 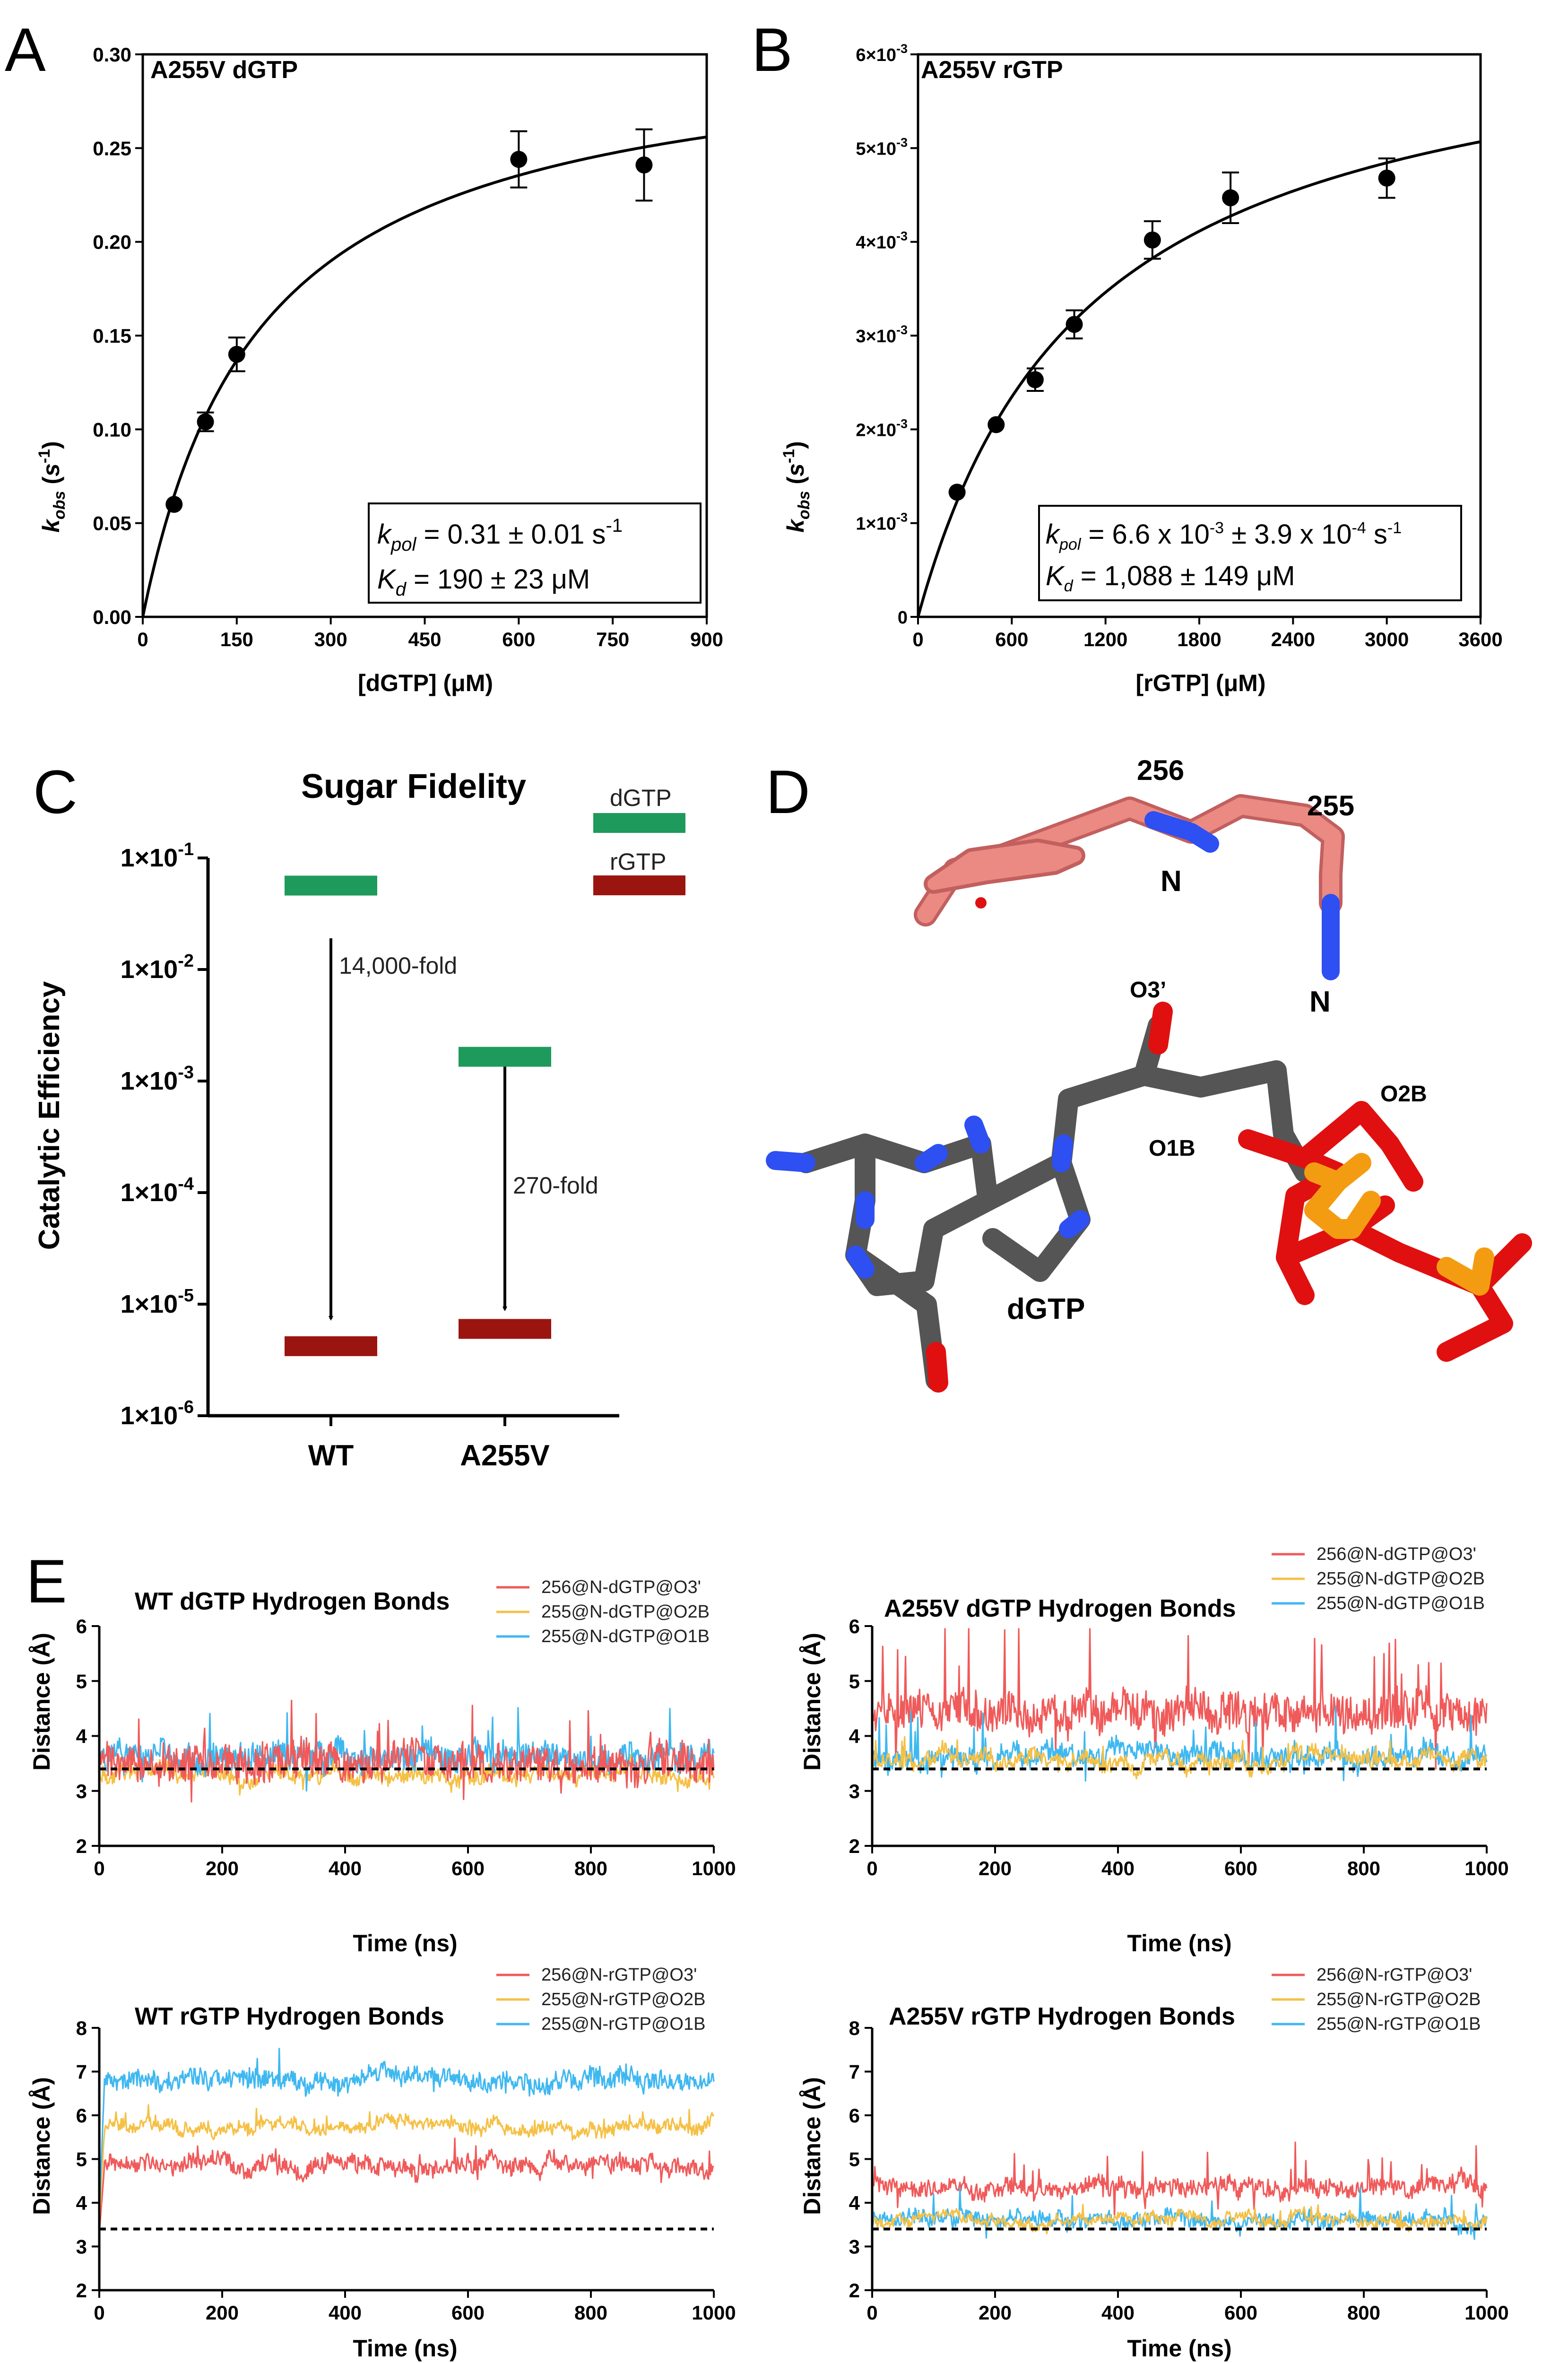 I want to click on panel-label-b: B, so click(x=772, y=49).